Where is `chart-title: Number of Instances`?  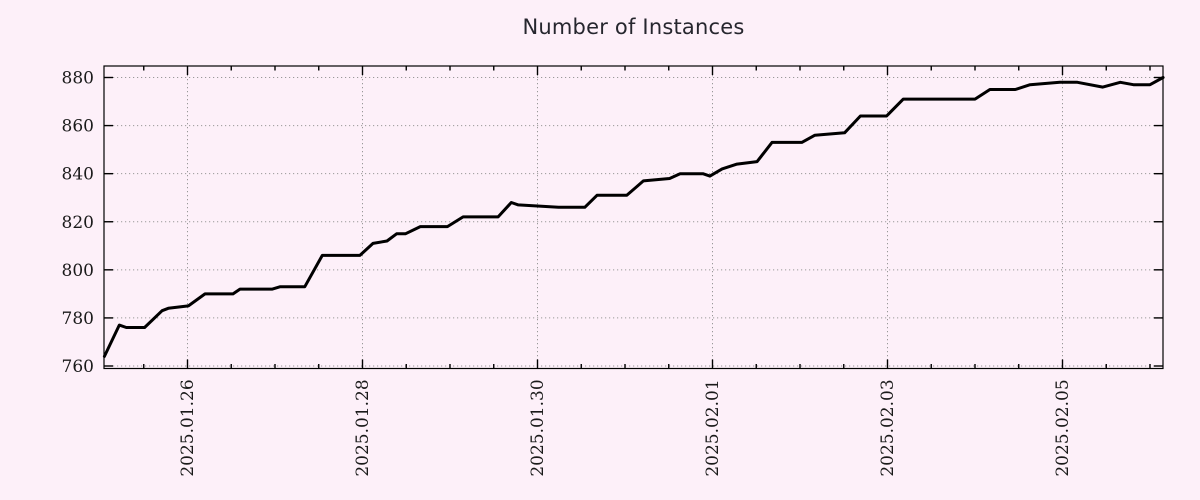 chart-title: Number of Instances is located at coordinates (633, 27).